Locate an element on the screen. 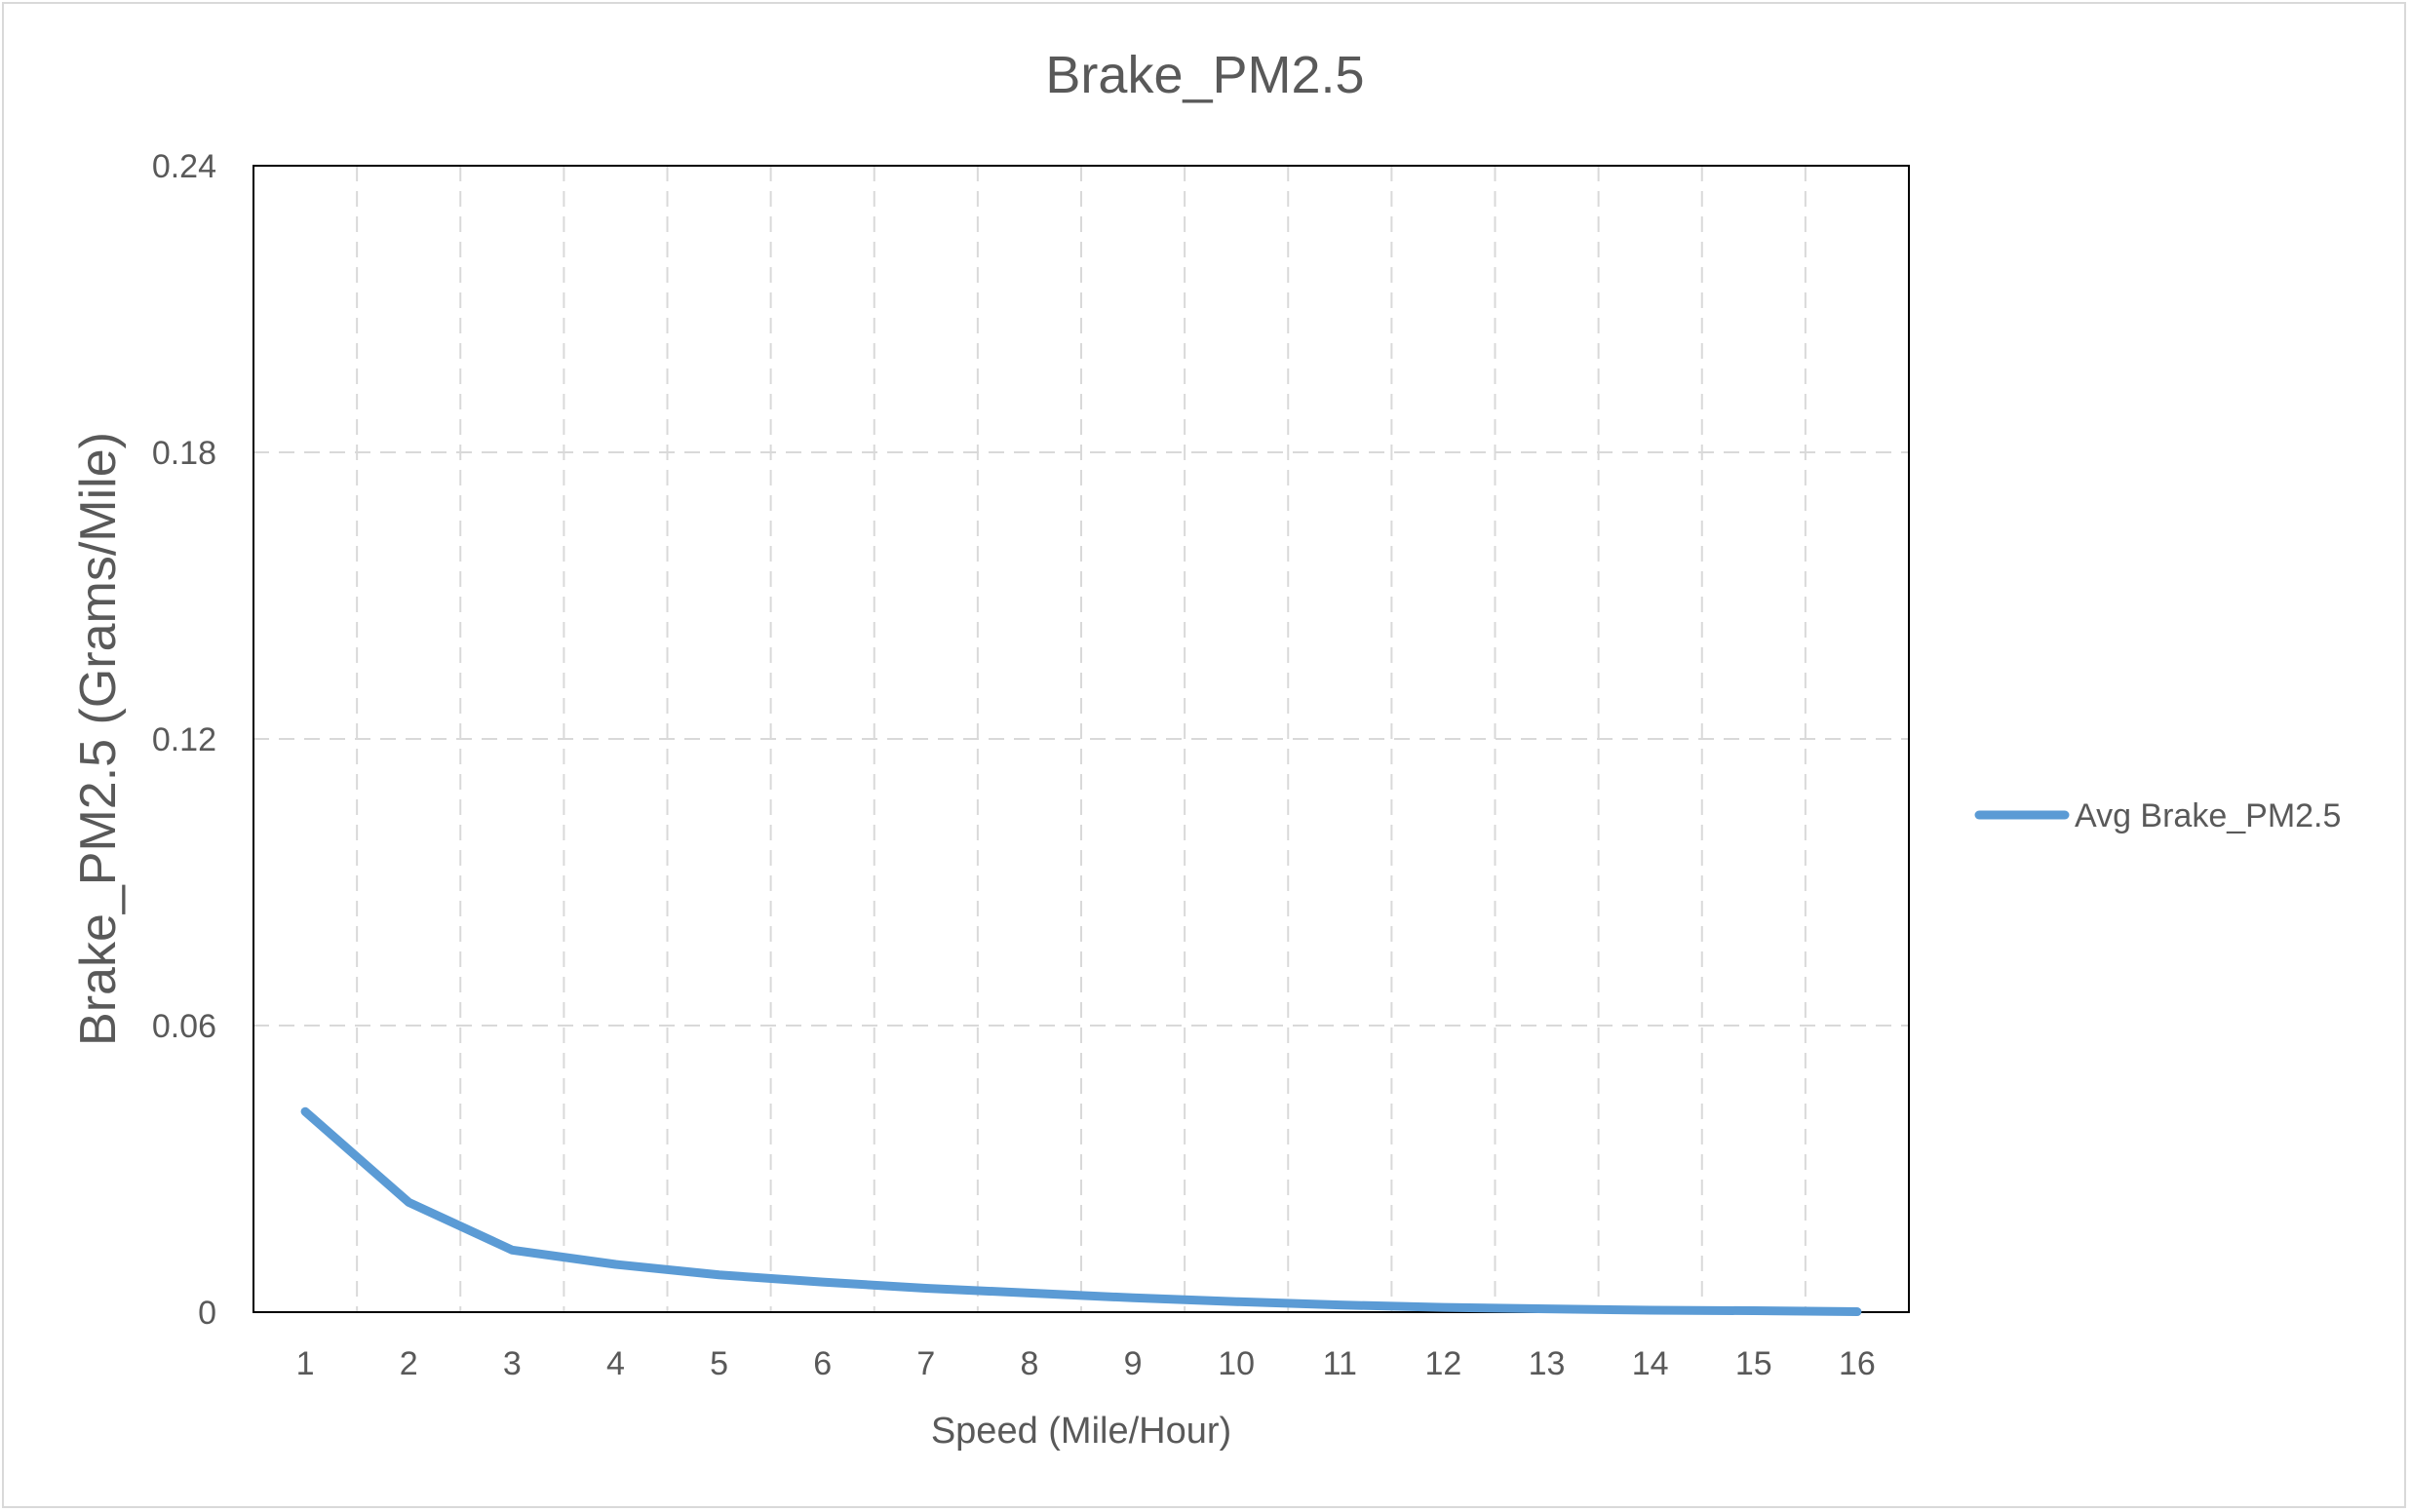 This screenshot has height=1512, width=2410. series-group is located at coordinates (1081, 1211).